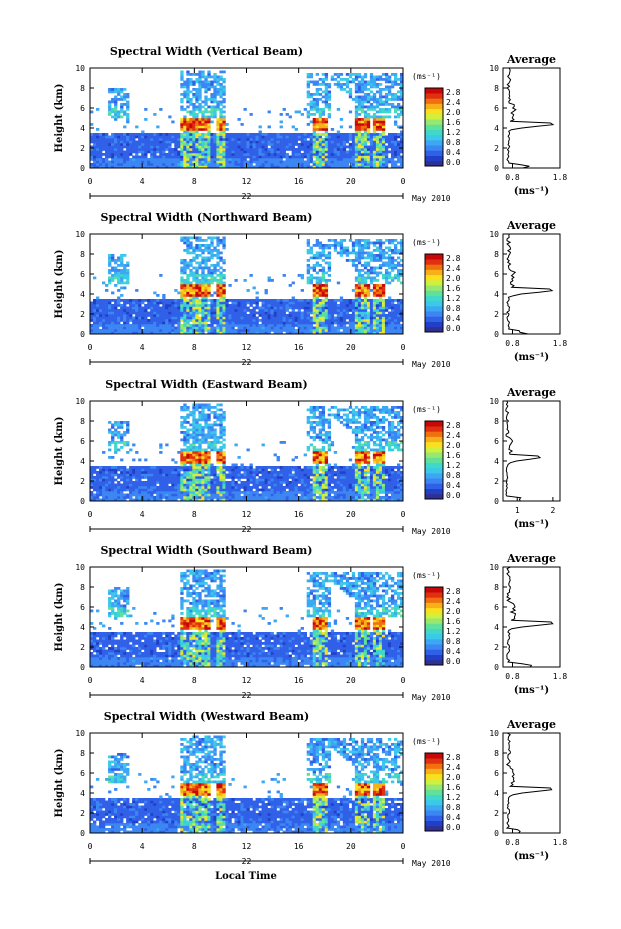  I want to click on date-label: May 2010, so click(431, 364).